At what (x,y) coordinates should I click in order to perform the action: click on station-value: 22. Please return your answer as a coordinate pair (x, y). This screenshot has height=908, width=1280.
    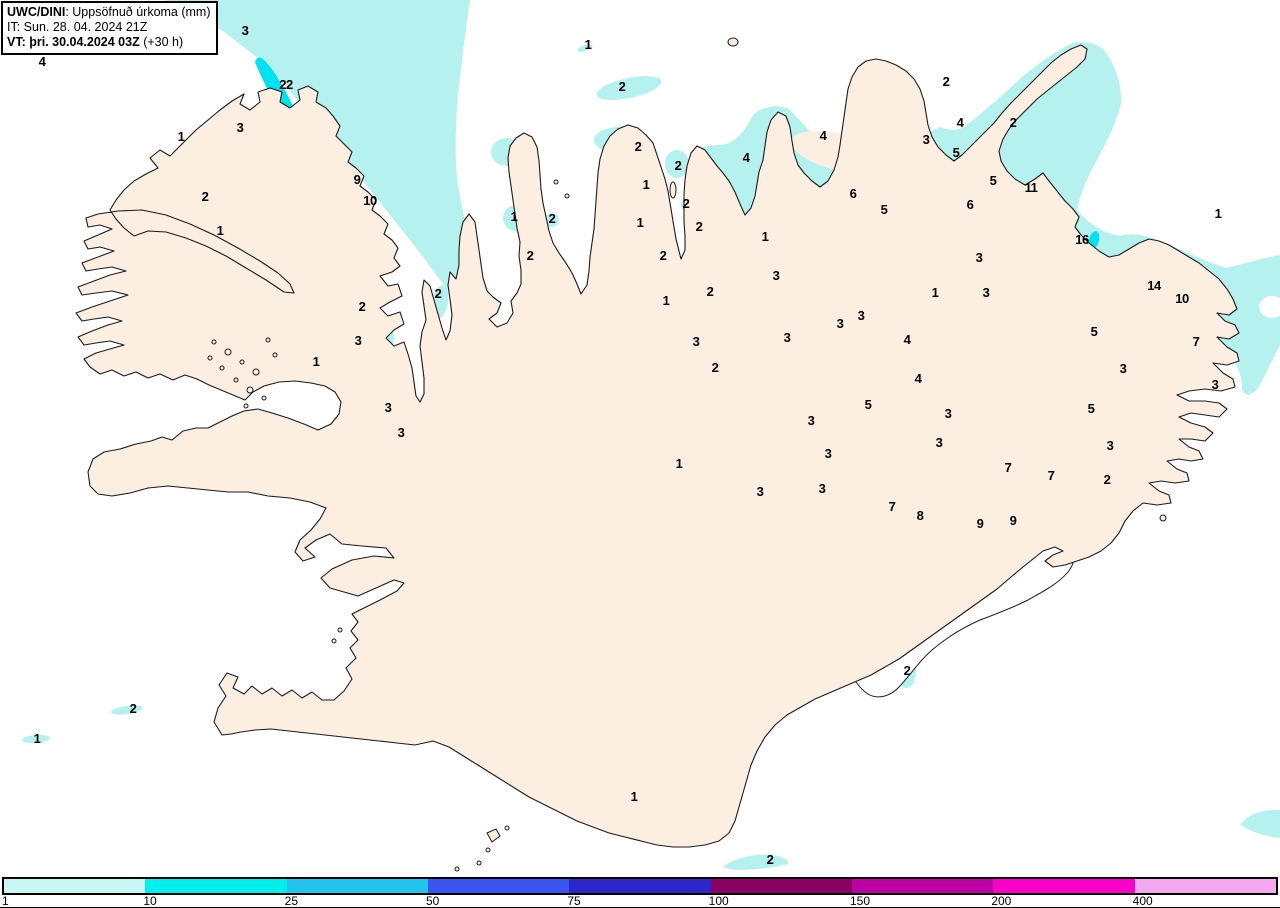
    Looking at the image, I should click on (286, 85).